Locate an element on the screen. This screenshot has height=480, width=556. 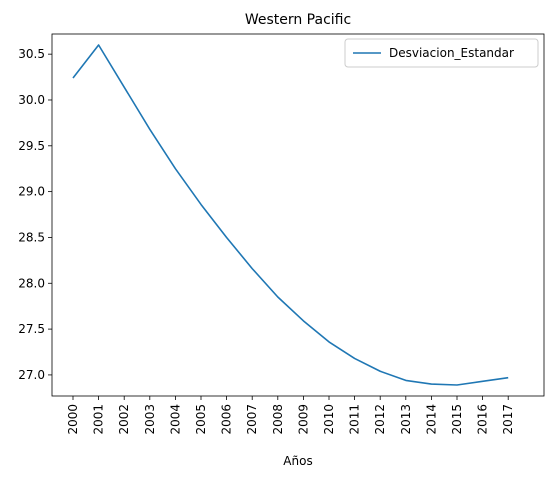
x-tick-label: 2004 is located at coordinates (175, 419).